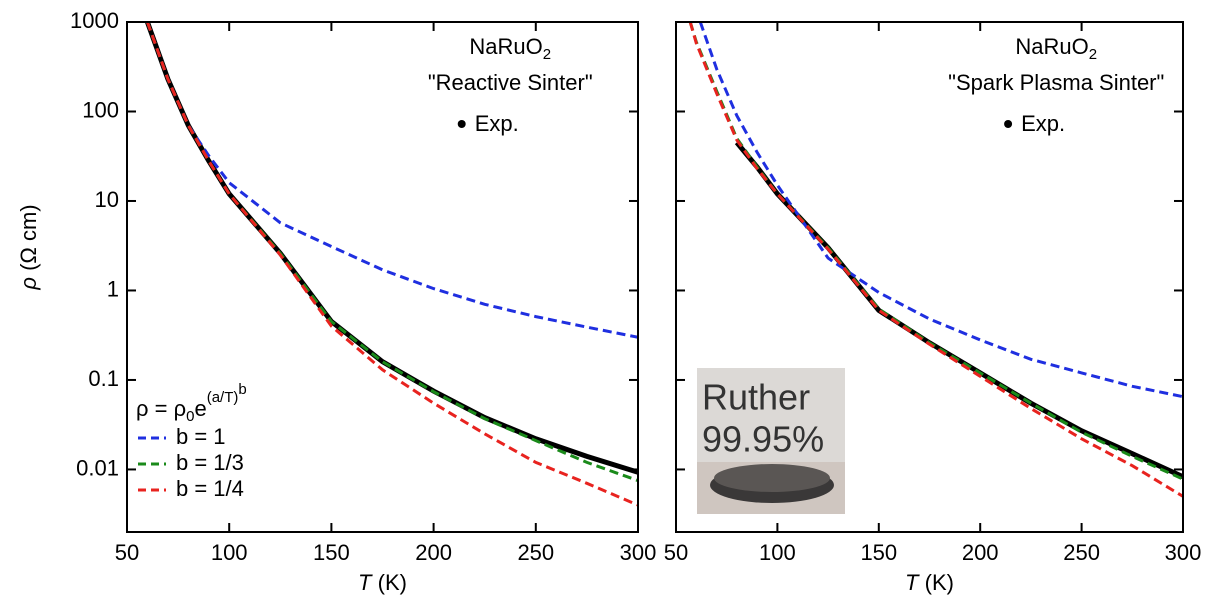 The width and height of the screenshot is (1209, 602). I want to click on inset-text: 99.95%, so click(763, 439).